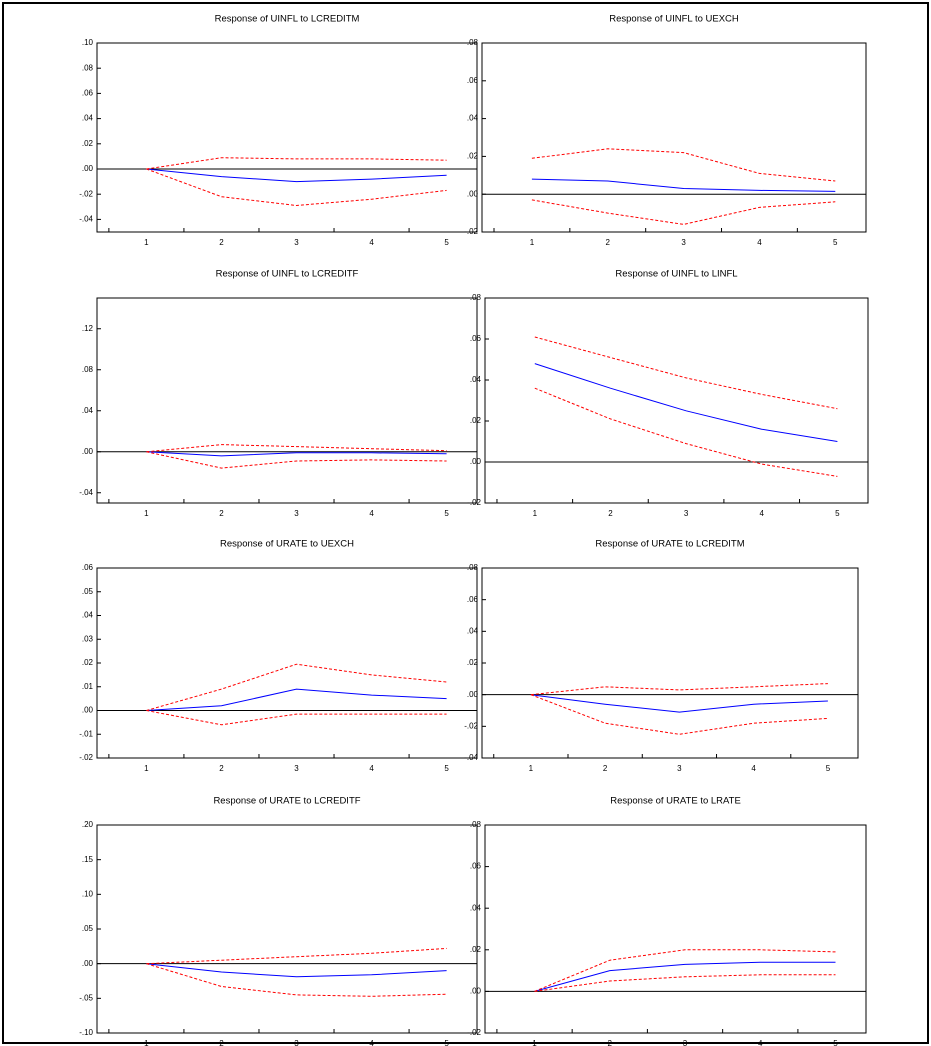 The width and height of the screenshot is (931, 1046). I want to click on chart-title: Response of URATE to LCREDITM, so click(669, 544).